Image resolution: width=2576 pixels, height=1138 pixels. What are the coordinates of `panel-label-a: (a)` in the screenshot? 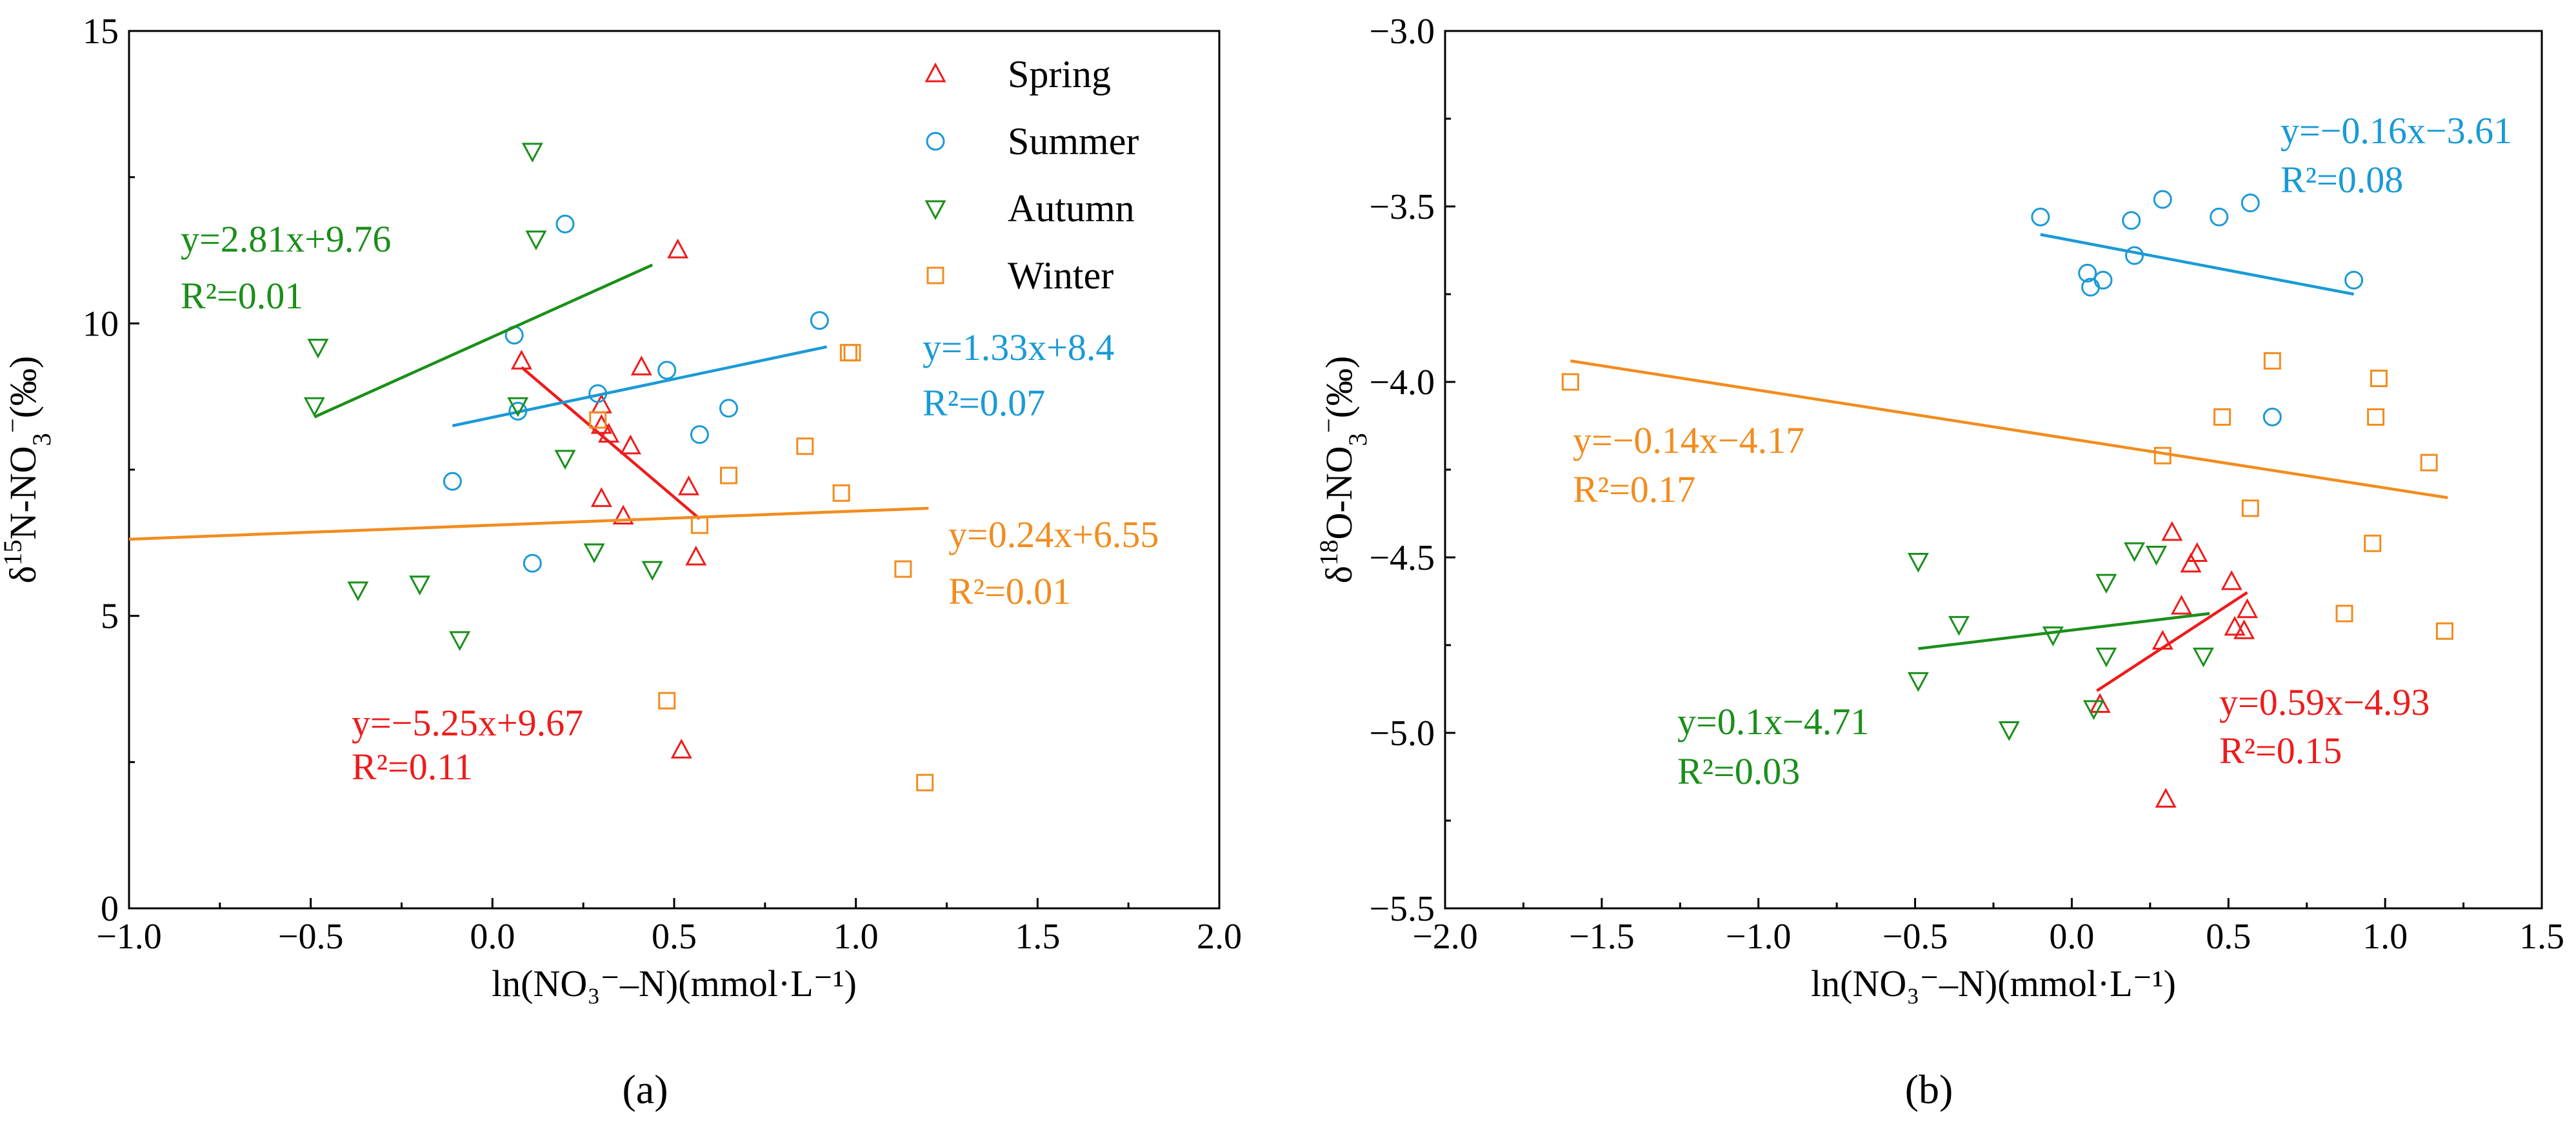 It's located at (645, 1089).